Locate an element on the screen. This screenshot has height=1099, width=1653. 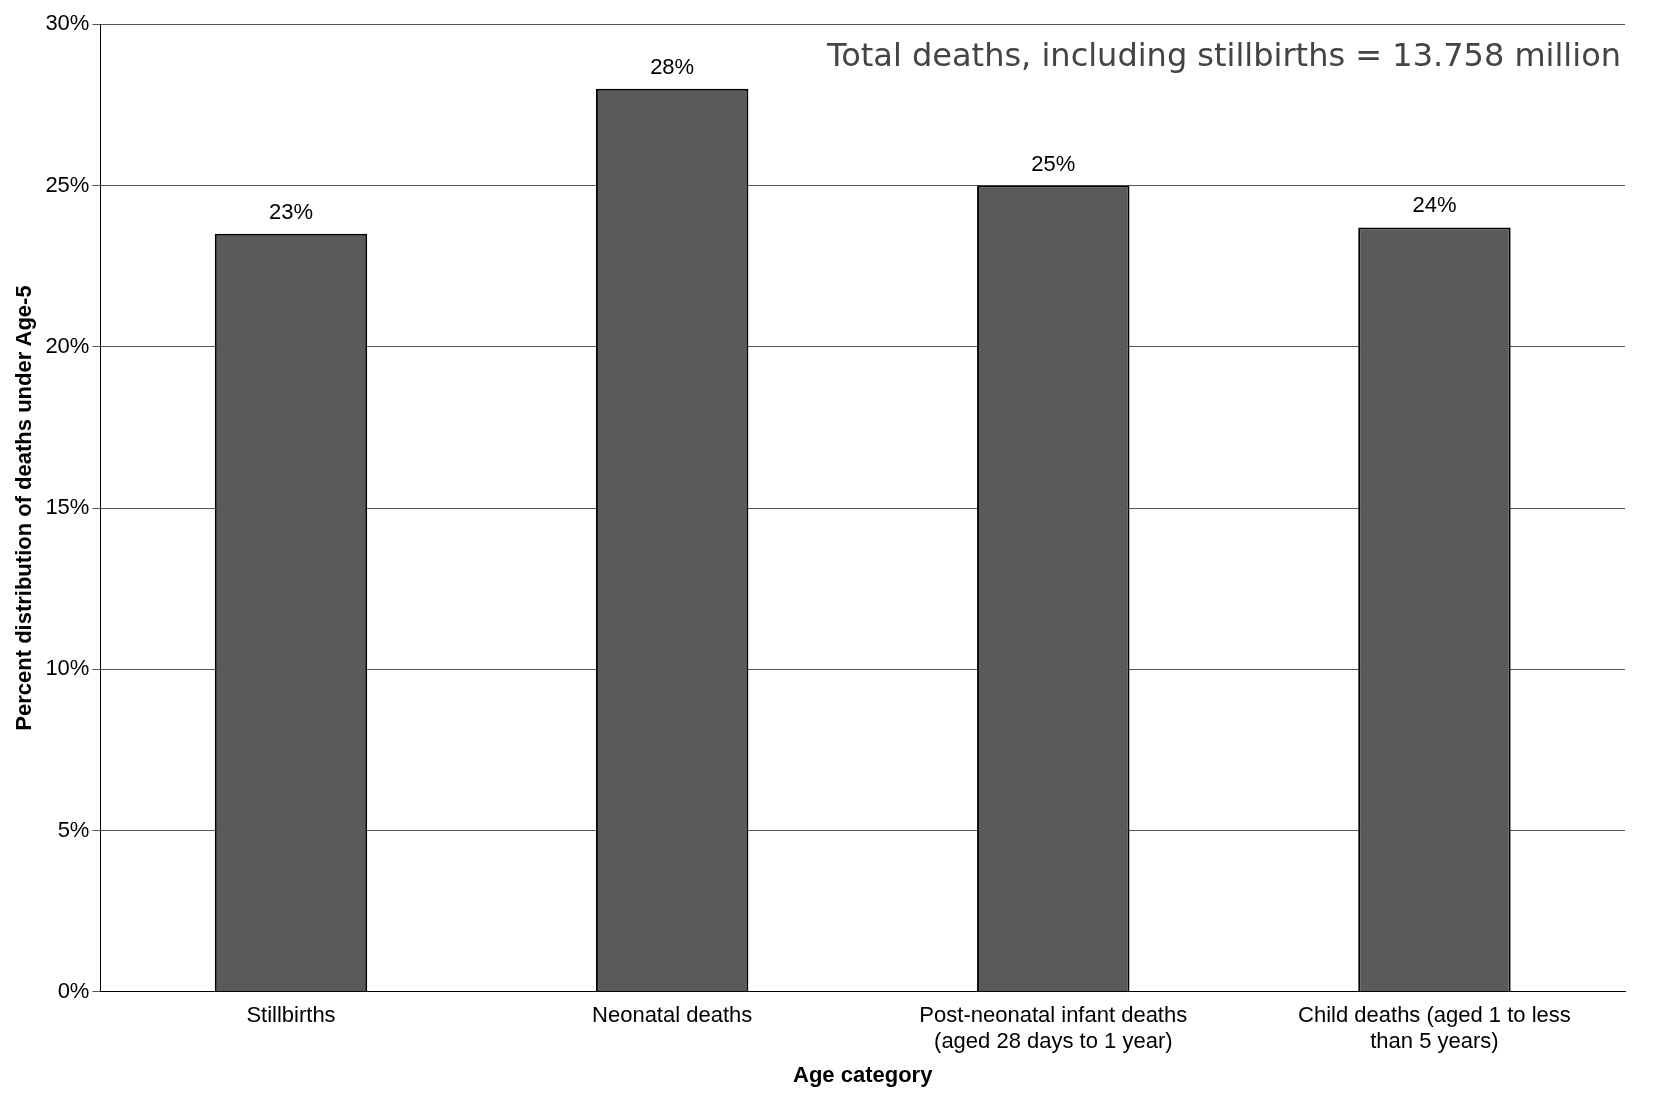
data-label: 28% is located at coordinates (672, 66).